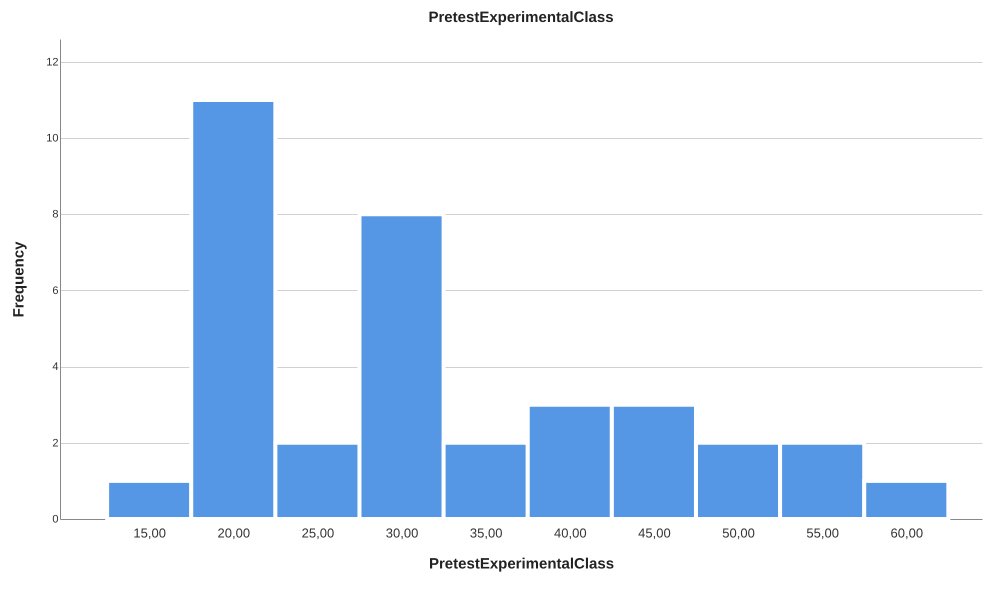 This screenshot has width=993, height=589. What do you see at coordinates (521, 564) in the screenshot?
I see `x-axis-title: PretestExperimentalClass` at bounding box center [521, 564].